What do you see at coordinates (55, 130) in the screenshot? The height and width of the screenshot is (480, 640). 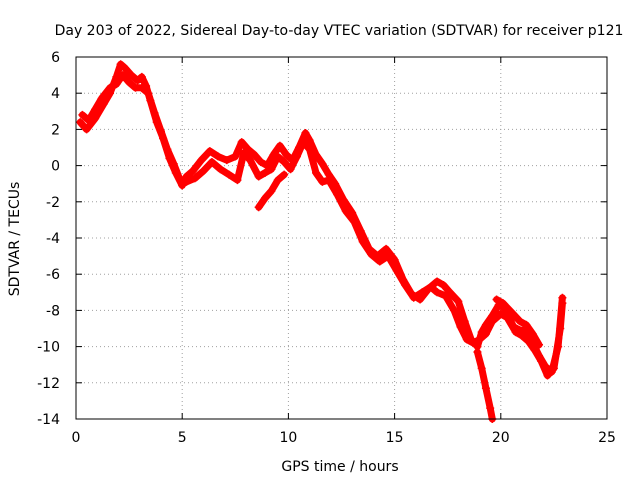 I see `y-tick-label: 2` at bounding box center [55, 130].